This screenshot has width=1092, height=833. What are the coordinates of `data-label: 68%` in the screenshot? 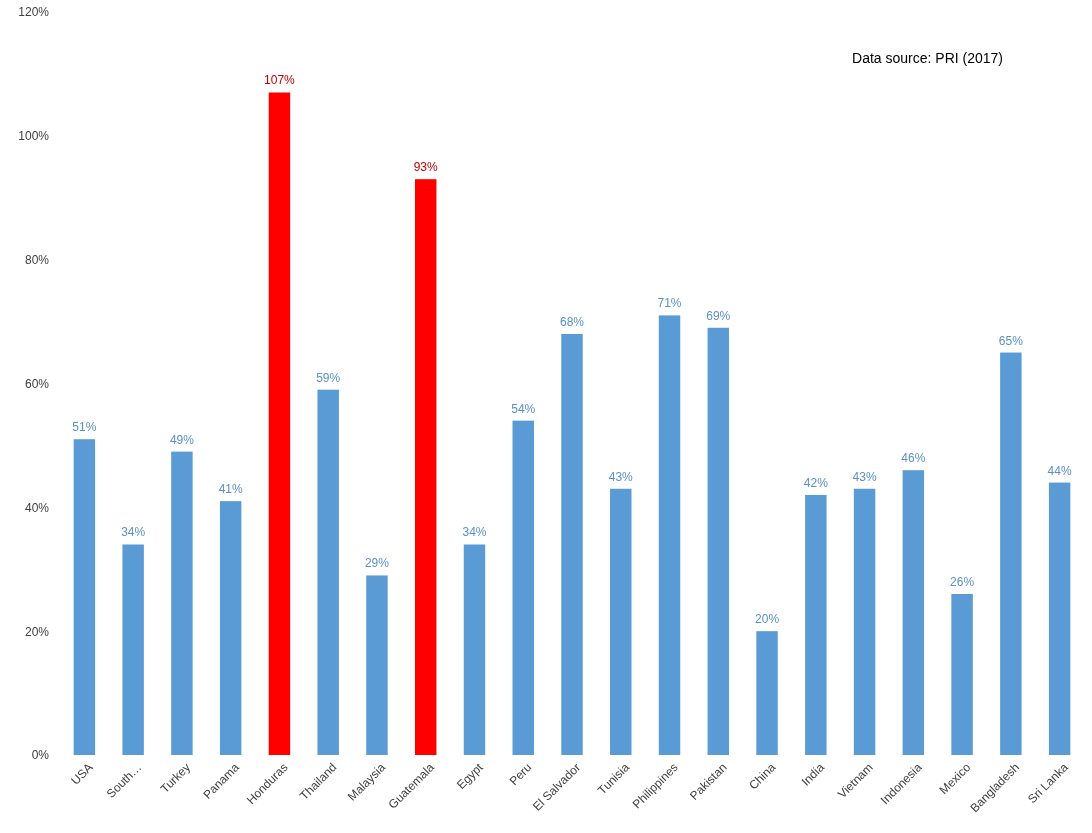 It's located at (572, 321).